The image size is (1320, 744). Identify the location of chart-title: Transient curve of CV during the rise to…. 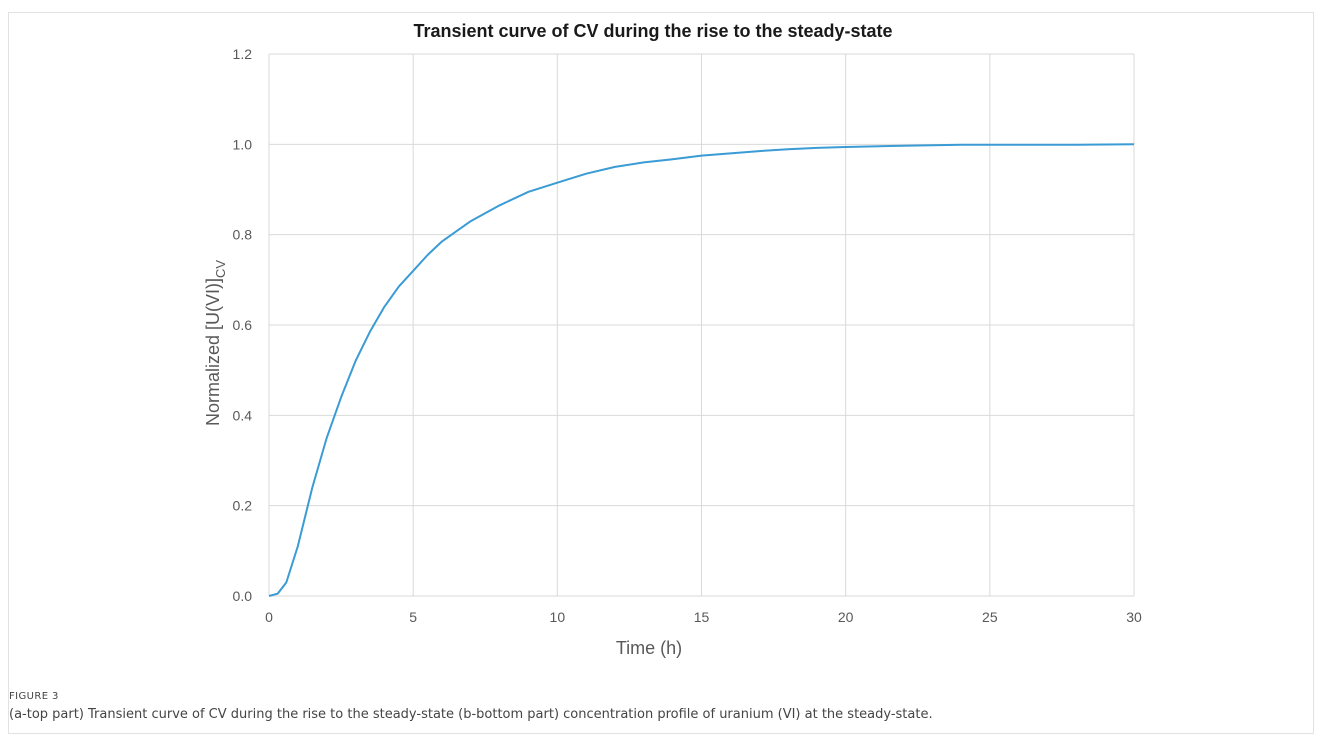
(652, 31).